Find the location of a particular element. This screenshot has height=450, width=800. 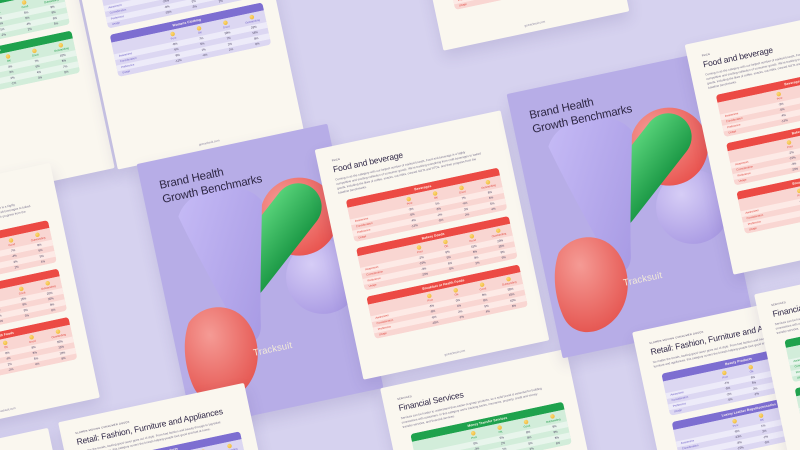

column-header: OK is located at coordinates (795, 90).